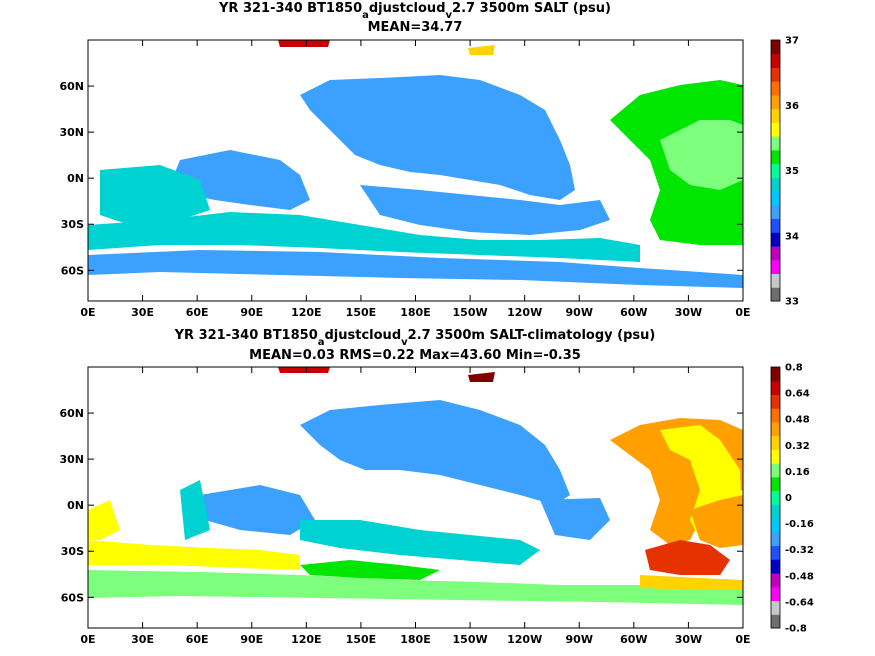 The width and height of the screenshot is (875, 656). What do you see at coordinates (784, 172) in the screenshot?
I see `colorbar: 37 36 35 34 33` at bounding box center [784, 172].